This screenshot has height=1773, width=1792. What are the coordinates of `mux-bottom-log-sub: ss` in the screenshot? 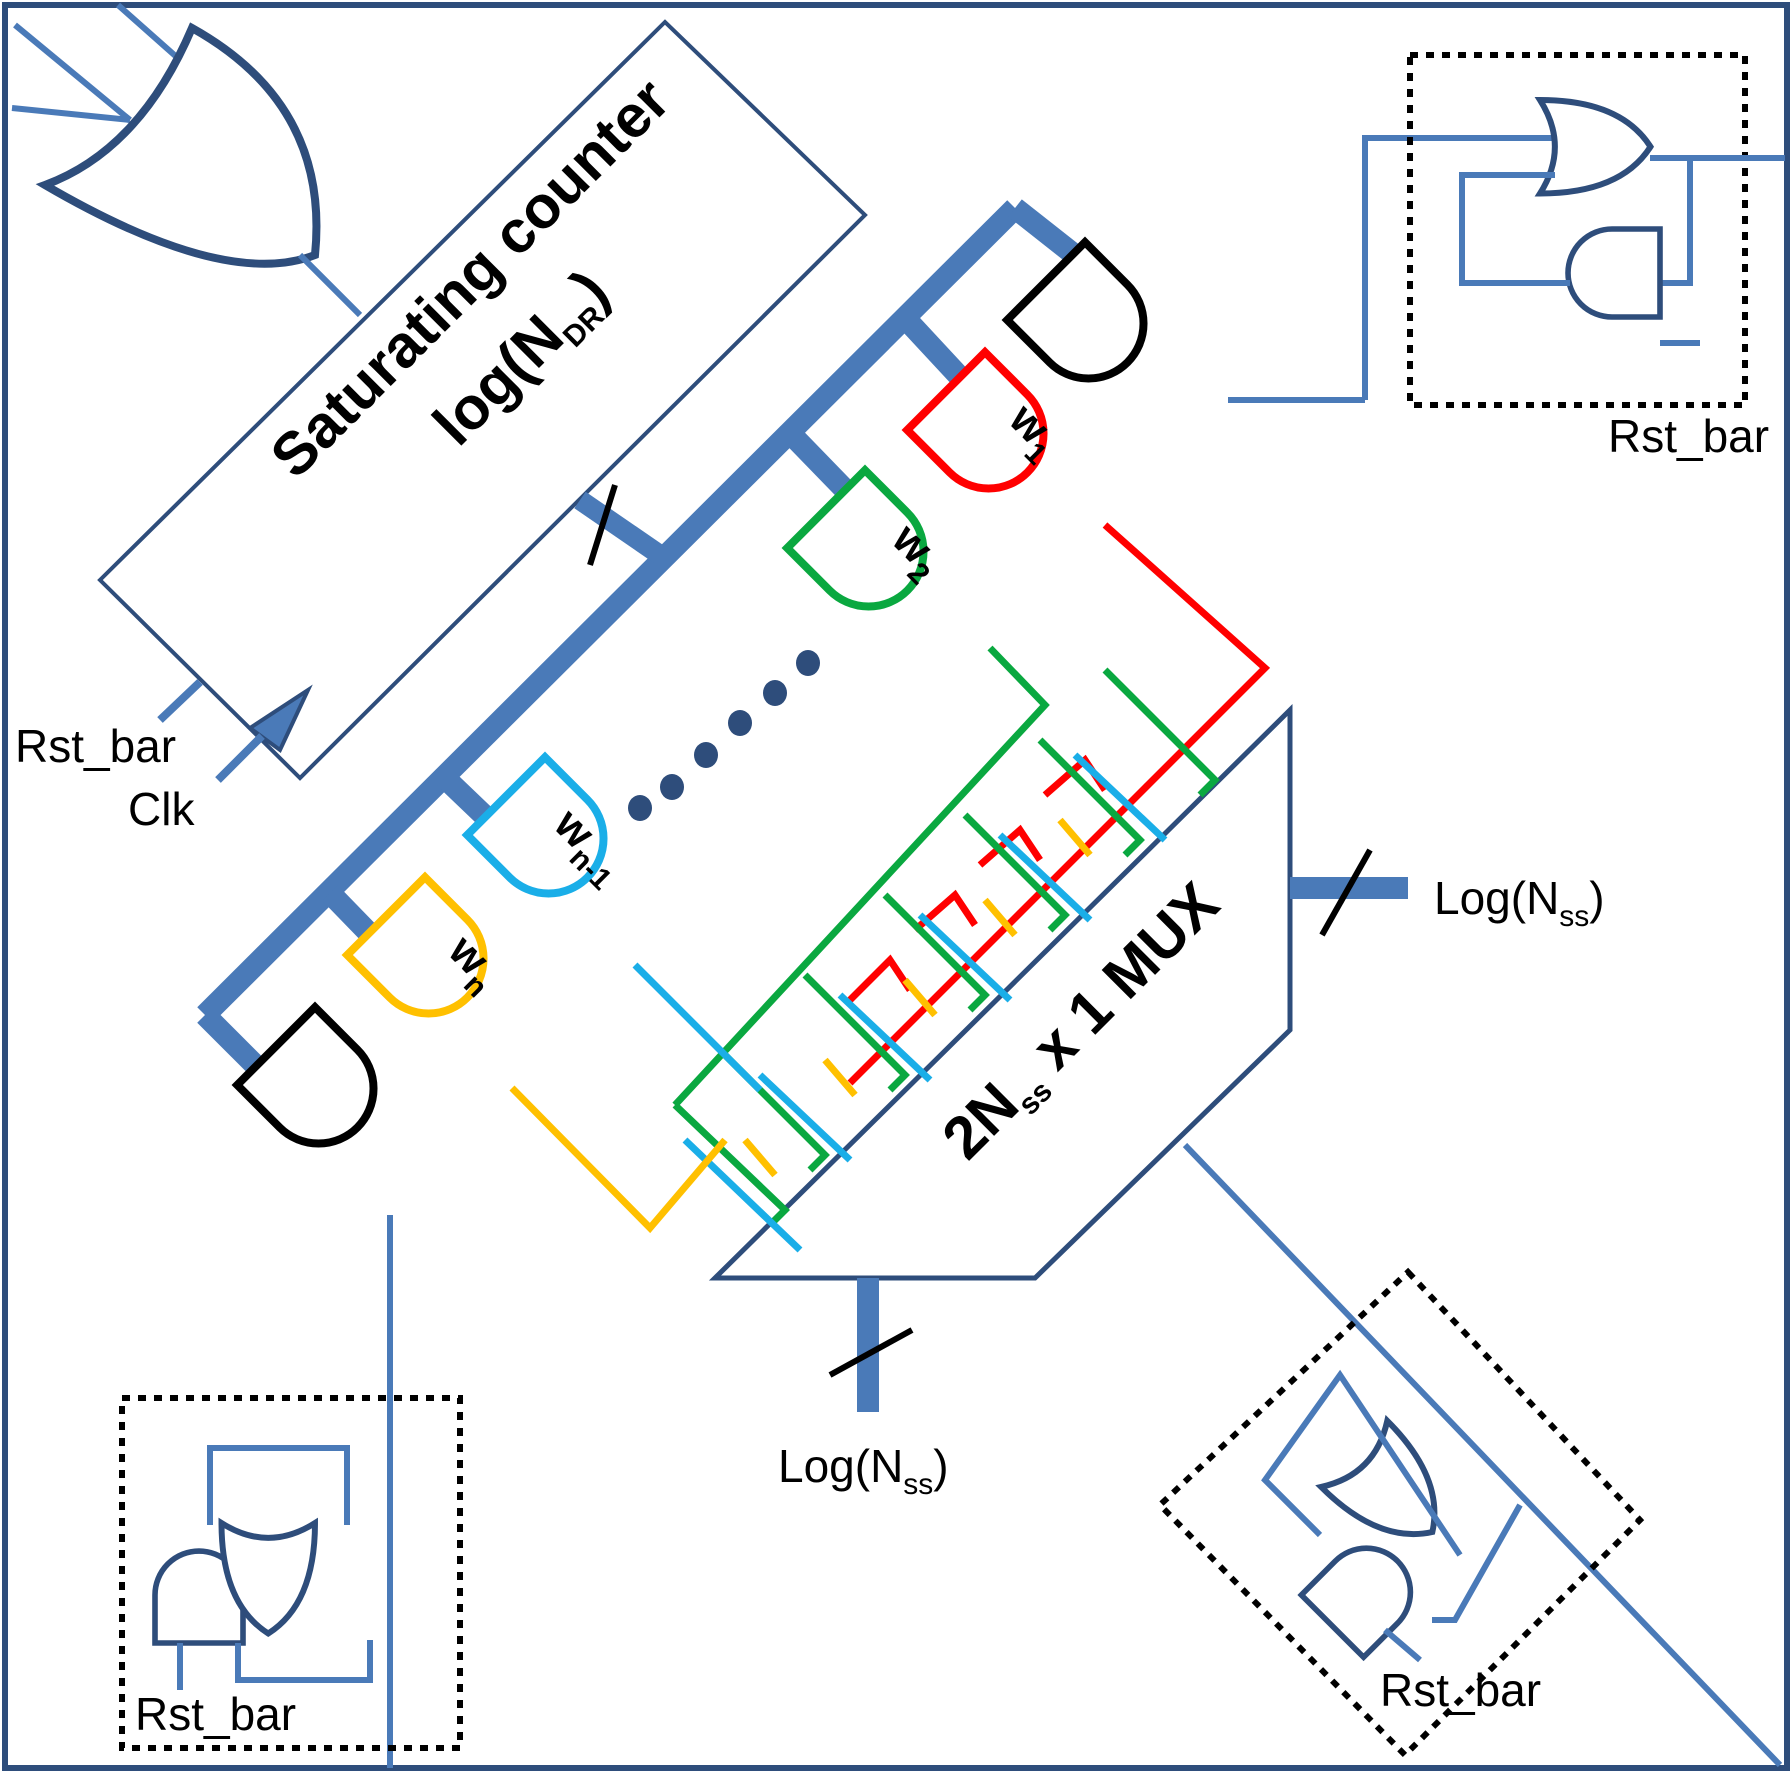 It's located at (918, 1484).